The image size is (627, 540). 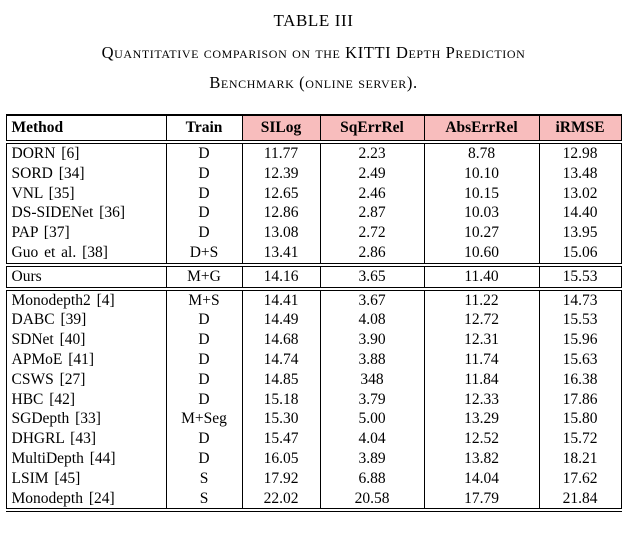 What do you see at coordinates (481, 379) in the screenshot?
I see `value-cell: 11.84` at bounding box center [481, 379].